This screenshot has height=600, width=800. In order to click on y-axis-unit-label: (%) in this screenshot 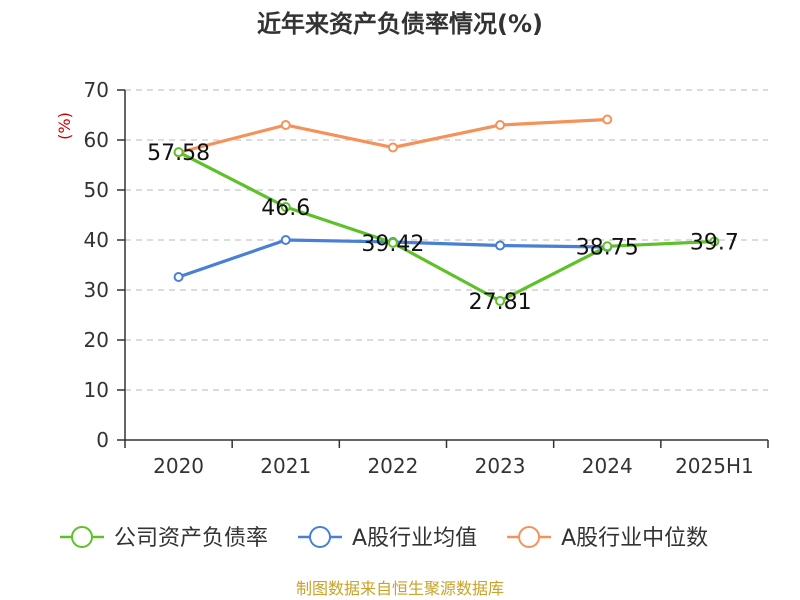, I will do `click(64, 126)`.